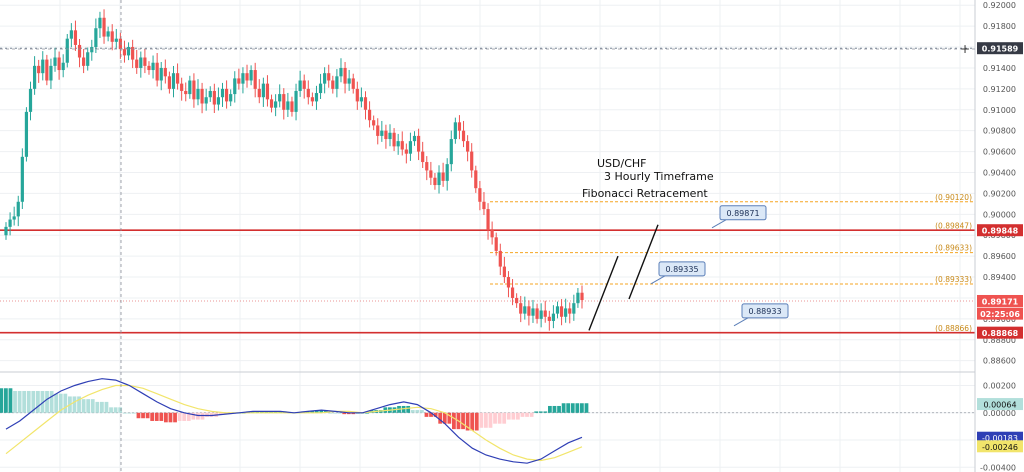 This screenshot has width=1024, height=472. What do you see at coordinates (1000, 333) in the screenshot?
I see `price-badge-label: 0.88868` at bounding box center [1000, 333].